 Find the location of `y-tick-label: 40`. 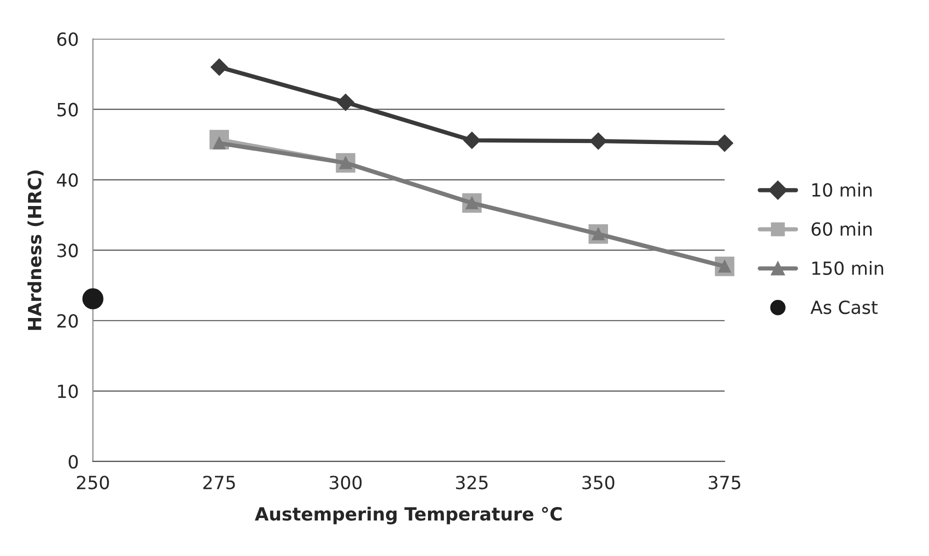

y-tick-label: 40 is located at coordinates (67, 180).